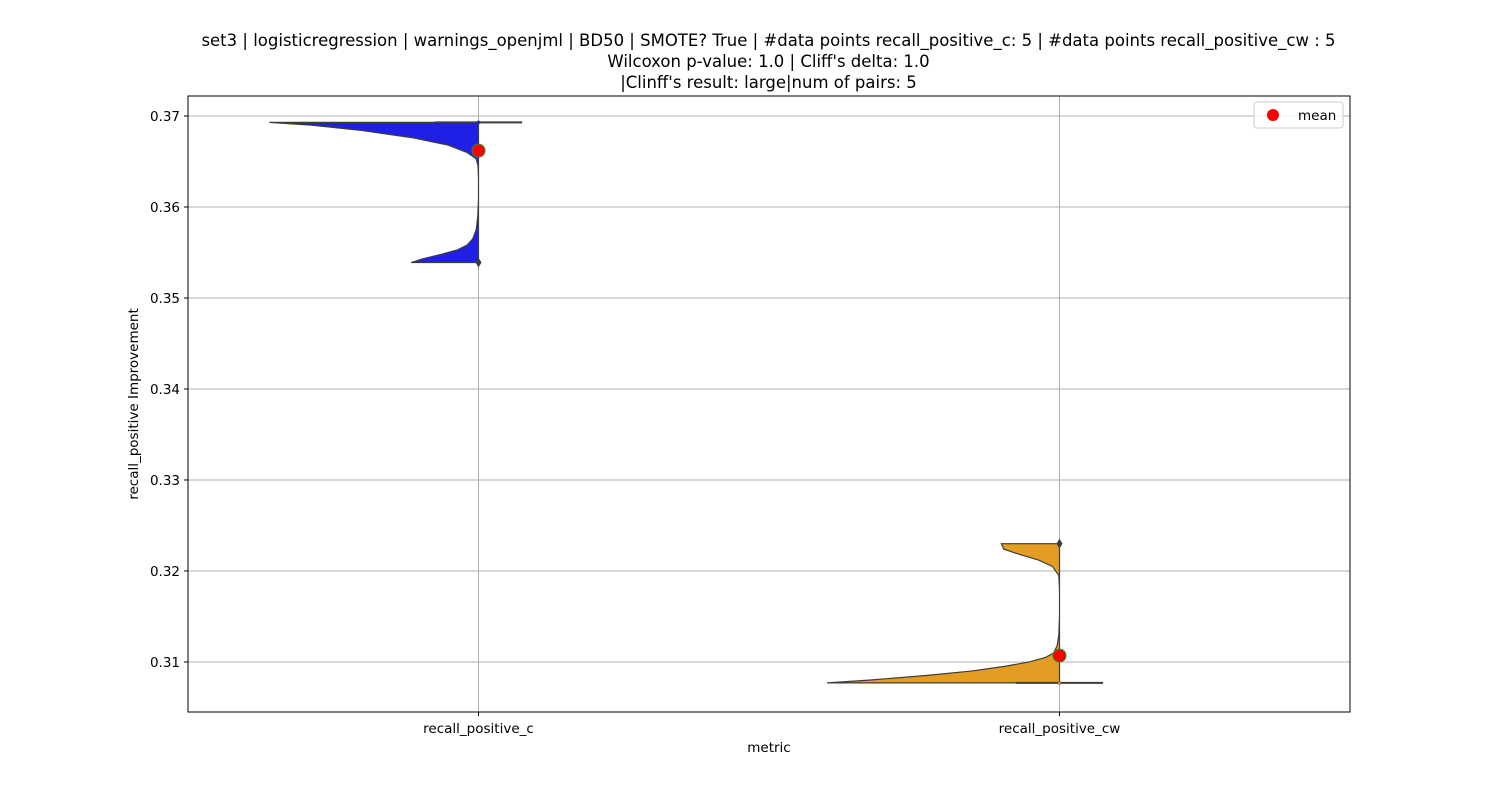 The image size is (1500, 800). What do you see at coordinates (944, 613) in the screenshot?
I see `violin-recall_positive_cw` at bounding box center [944, 613].